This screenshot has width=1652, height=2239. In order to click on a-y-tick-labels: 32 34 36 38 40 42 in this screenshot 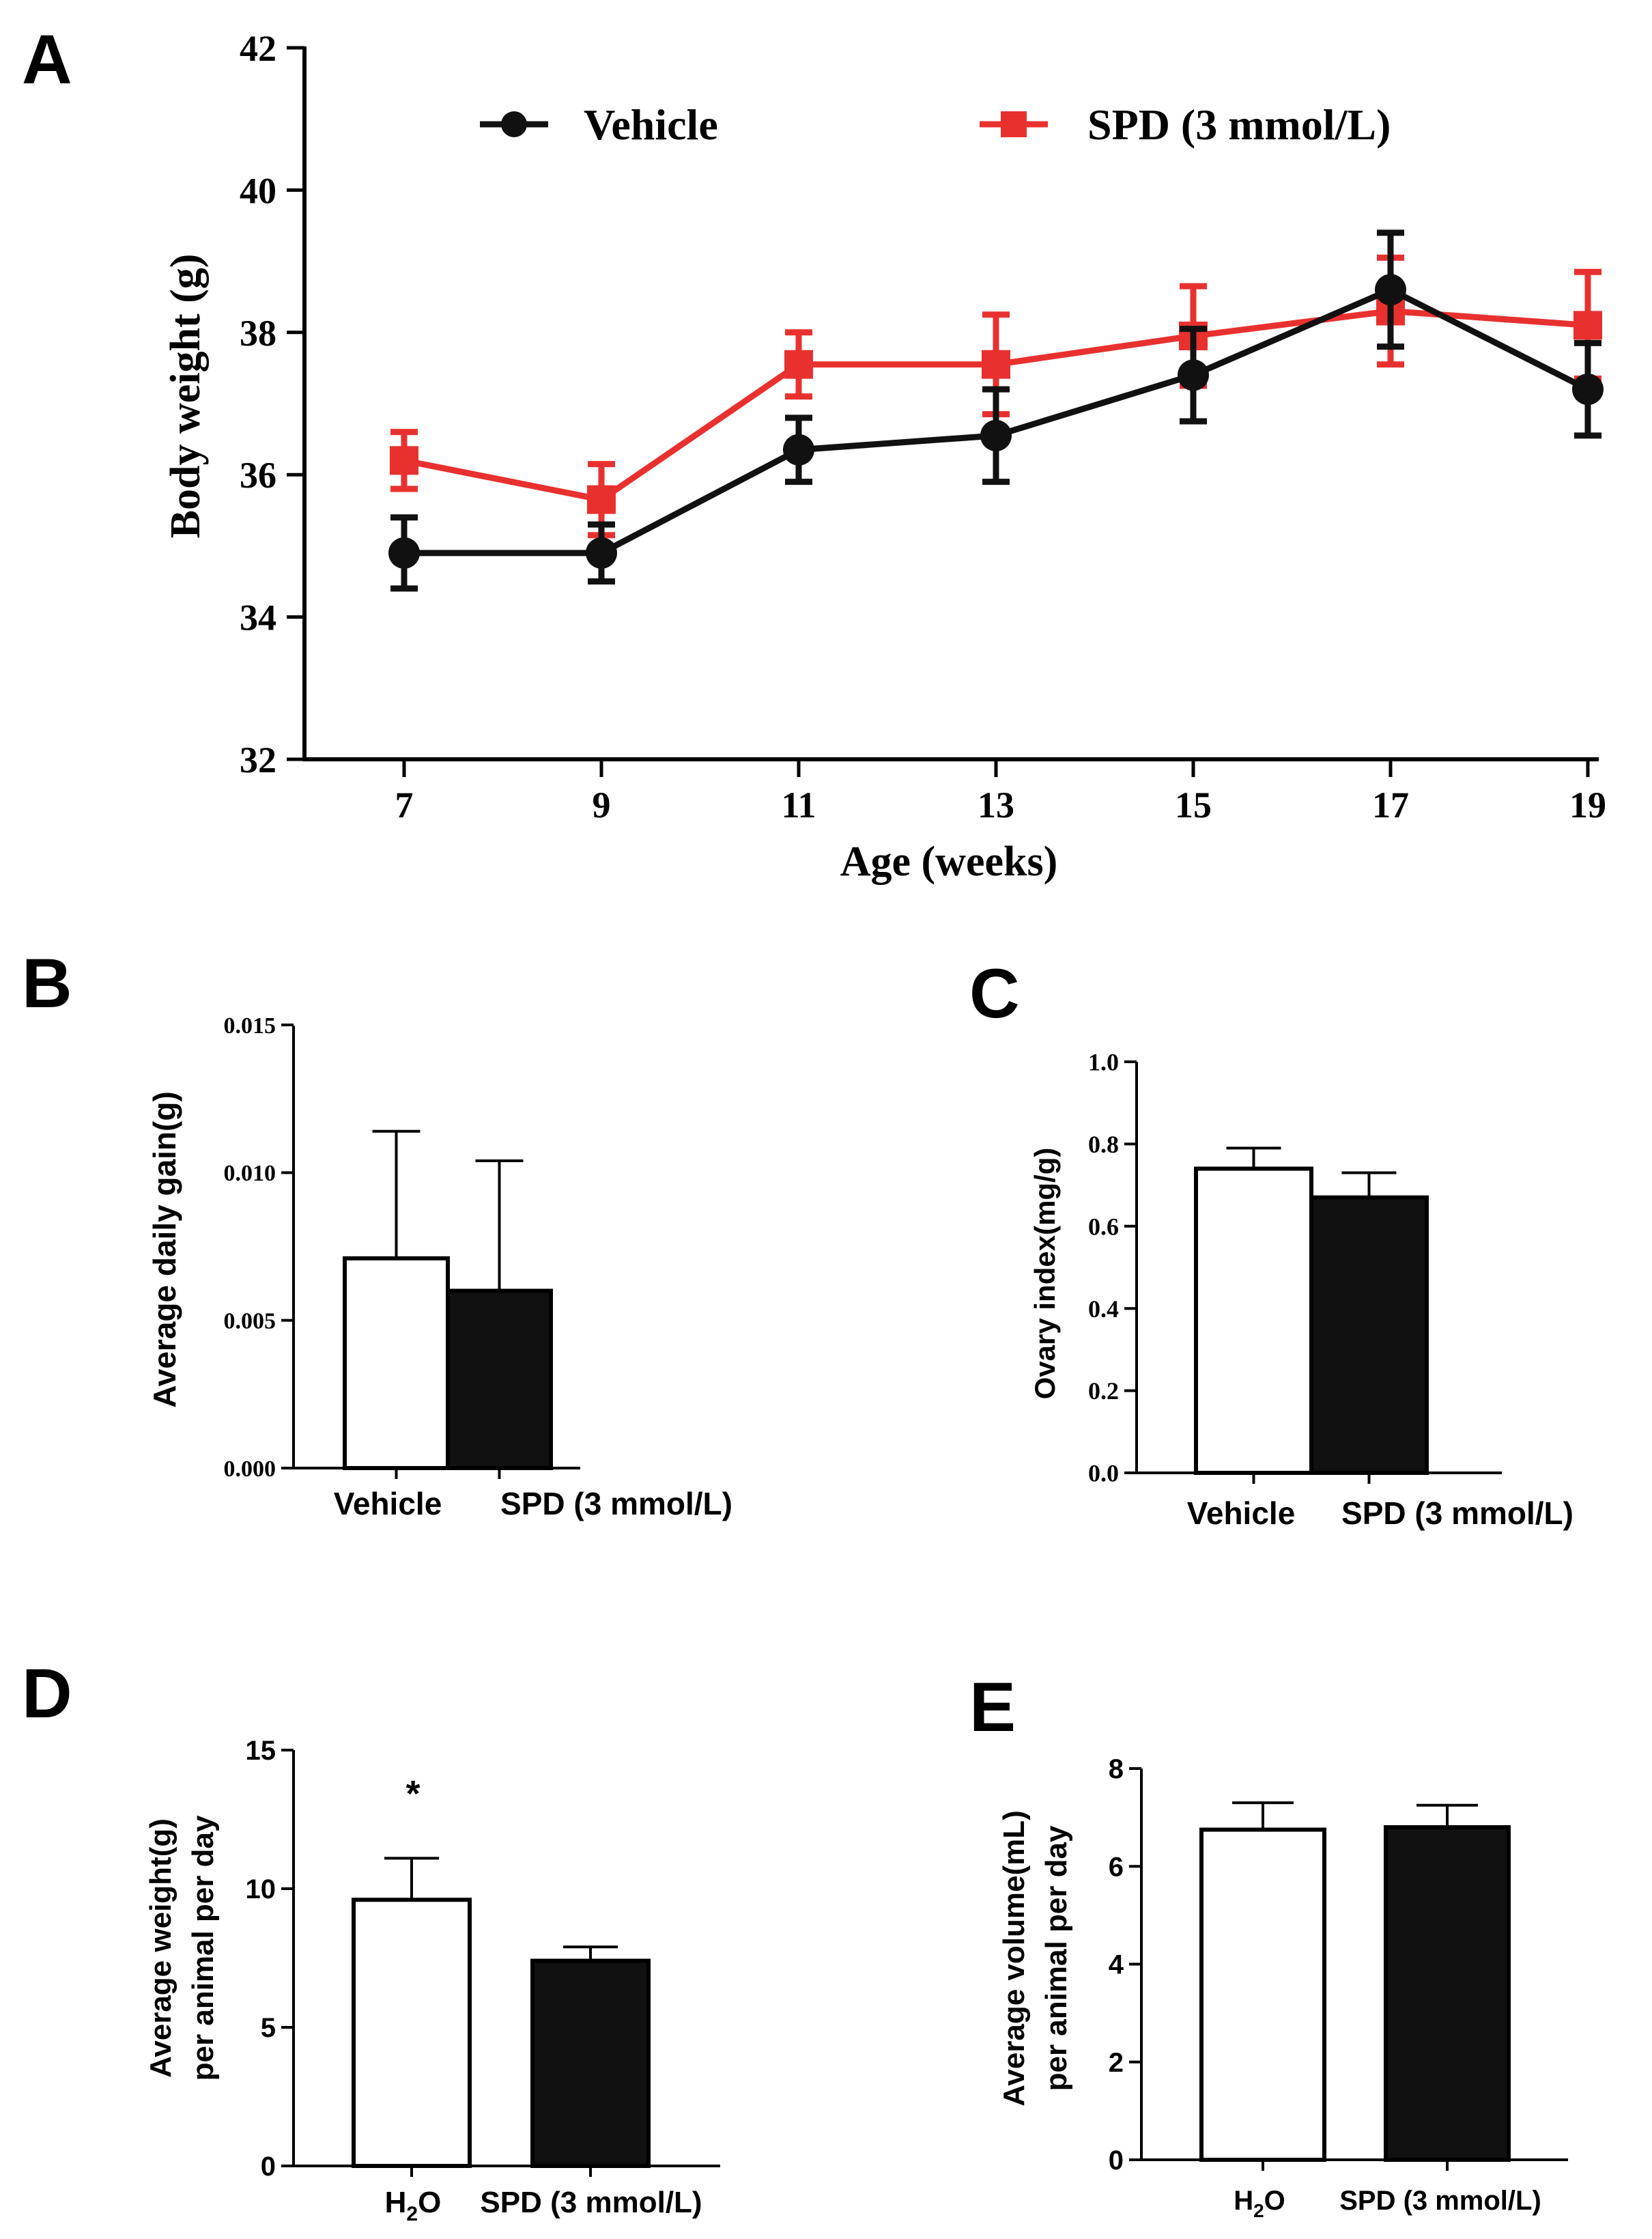, I will do `click(272, 404)`.